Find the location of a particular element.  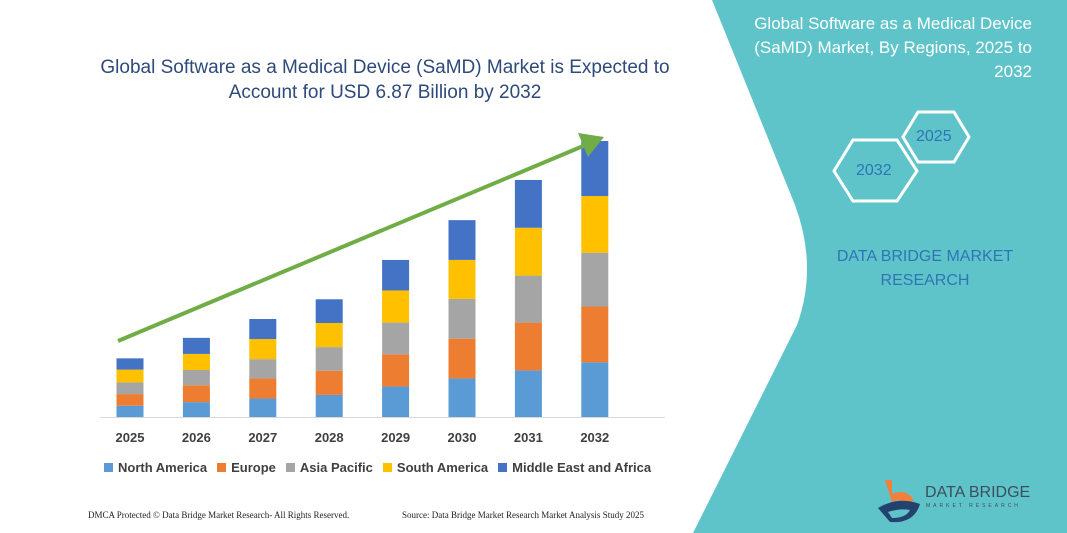

bar-segment-2028-south-america is located at coordinates (329, 335).